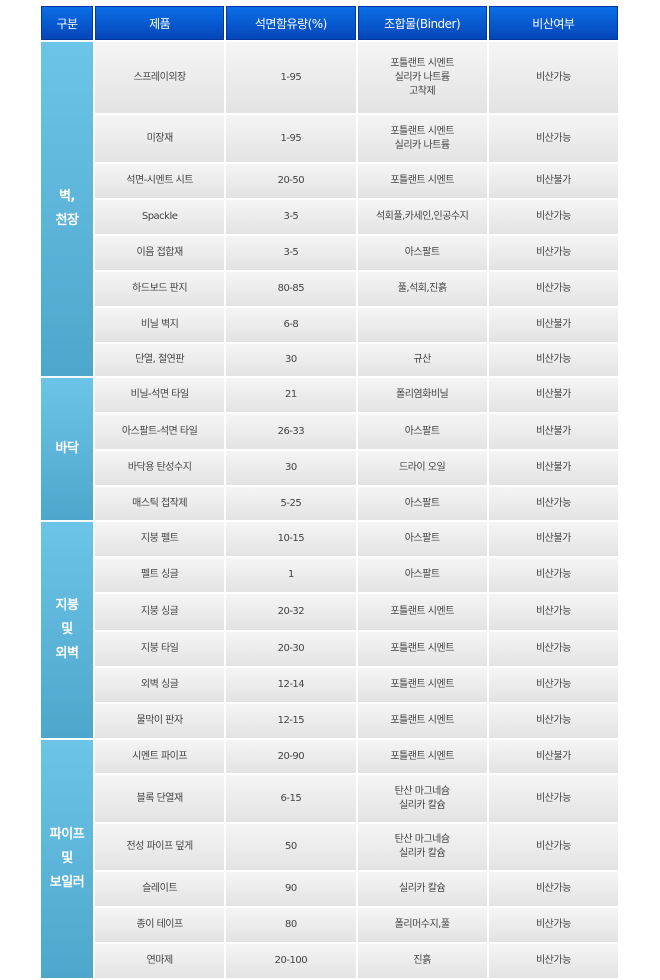 Image resolution: width=660 pixels, height=980 pixels. I want to click on table-row: 지붕 싱글 20-32 포틀랜트 시멘트 비산가능, so click(329, 612).